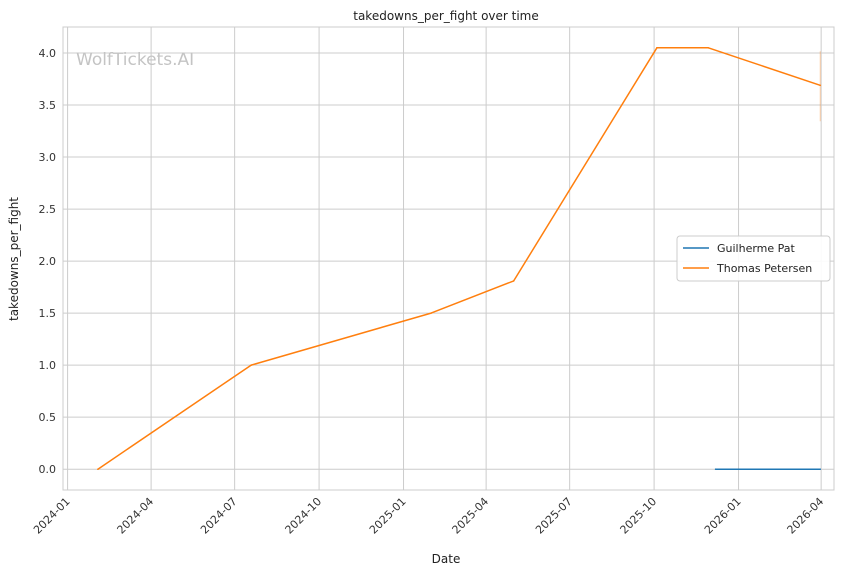  Describe the element at coordinates (446, 559) in the screenshot. I see `x-axis-label: Date` at that location.